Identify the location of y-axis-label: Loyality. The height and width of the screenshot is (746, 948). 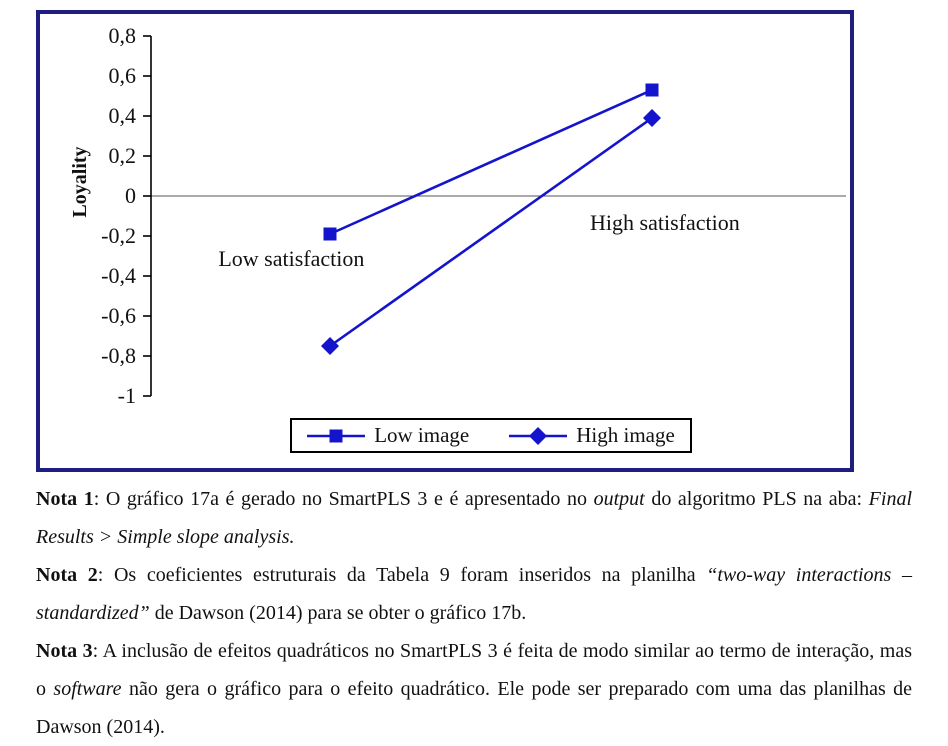
(80, 181).